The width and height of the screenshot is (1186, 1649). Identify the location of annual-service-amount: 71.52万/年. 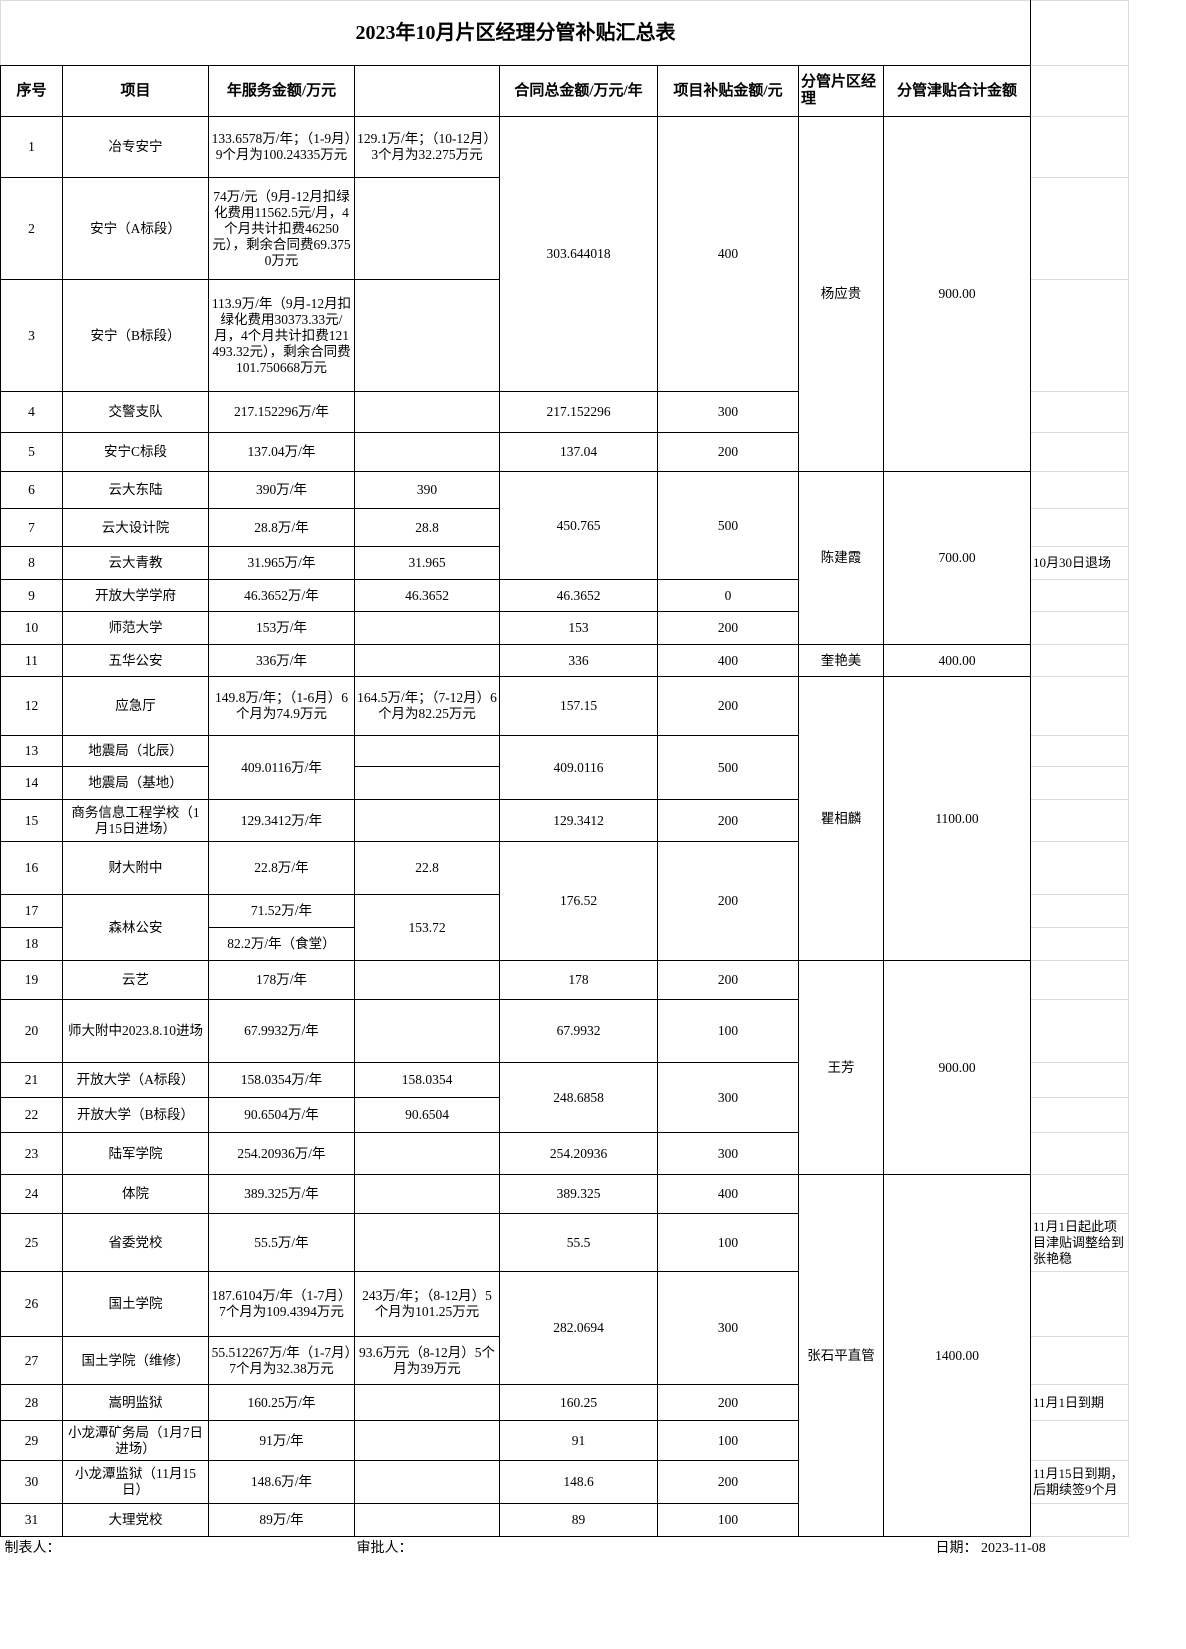
(281, 911).